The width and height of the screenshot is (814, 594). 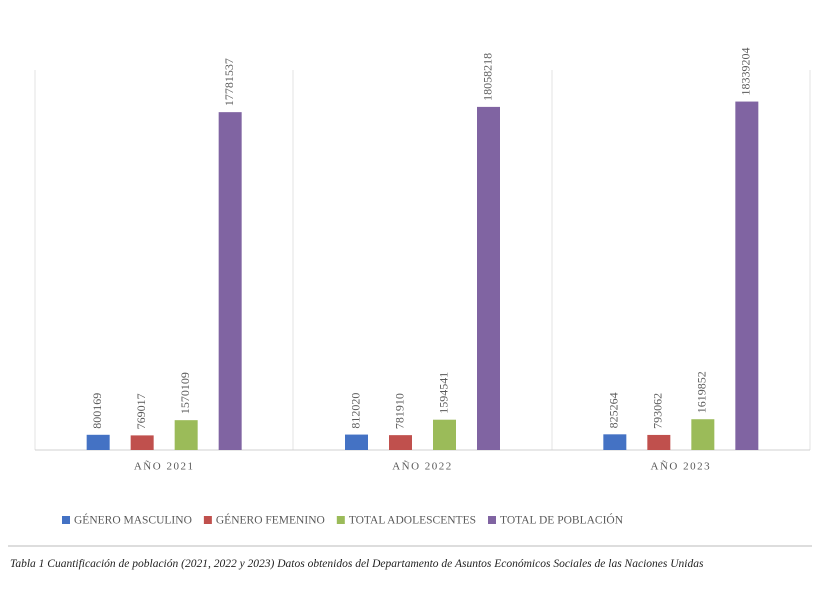 What do you see at coordinates (614, 410) in the screenshot?
I see `value-label: 825264` at bounding box center [614, 410].